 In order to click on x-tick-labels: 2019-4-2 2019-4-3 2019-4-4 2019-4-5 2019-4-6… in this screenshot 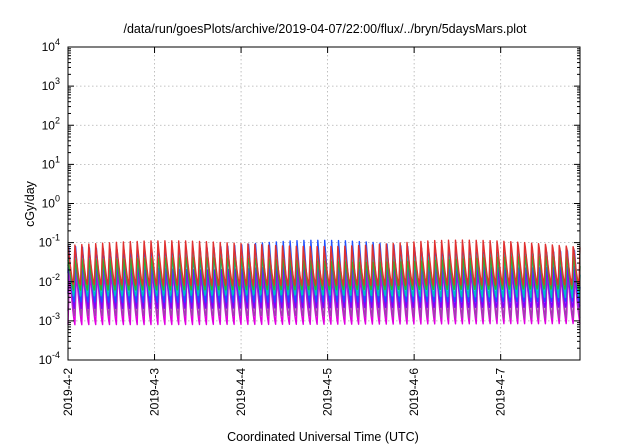, I will do `click(284, 392)`.